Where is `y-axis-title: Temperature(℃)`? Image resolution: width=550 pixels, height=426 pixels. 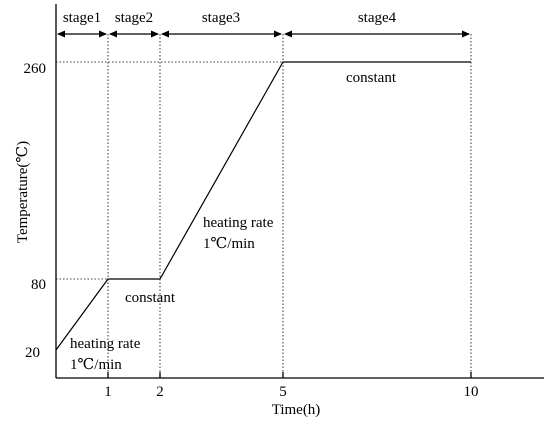 y-axis-title: Temperature(℃) is located at coordinates (23, 192).